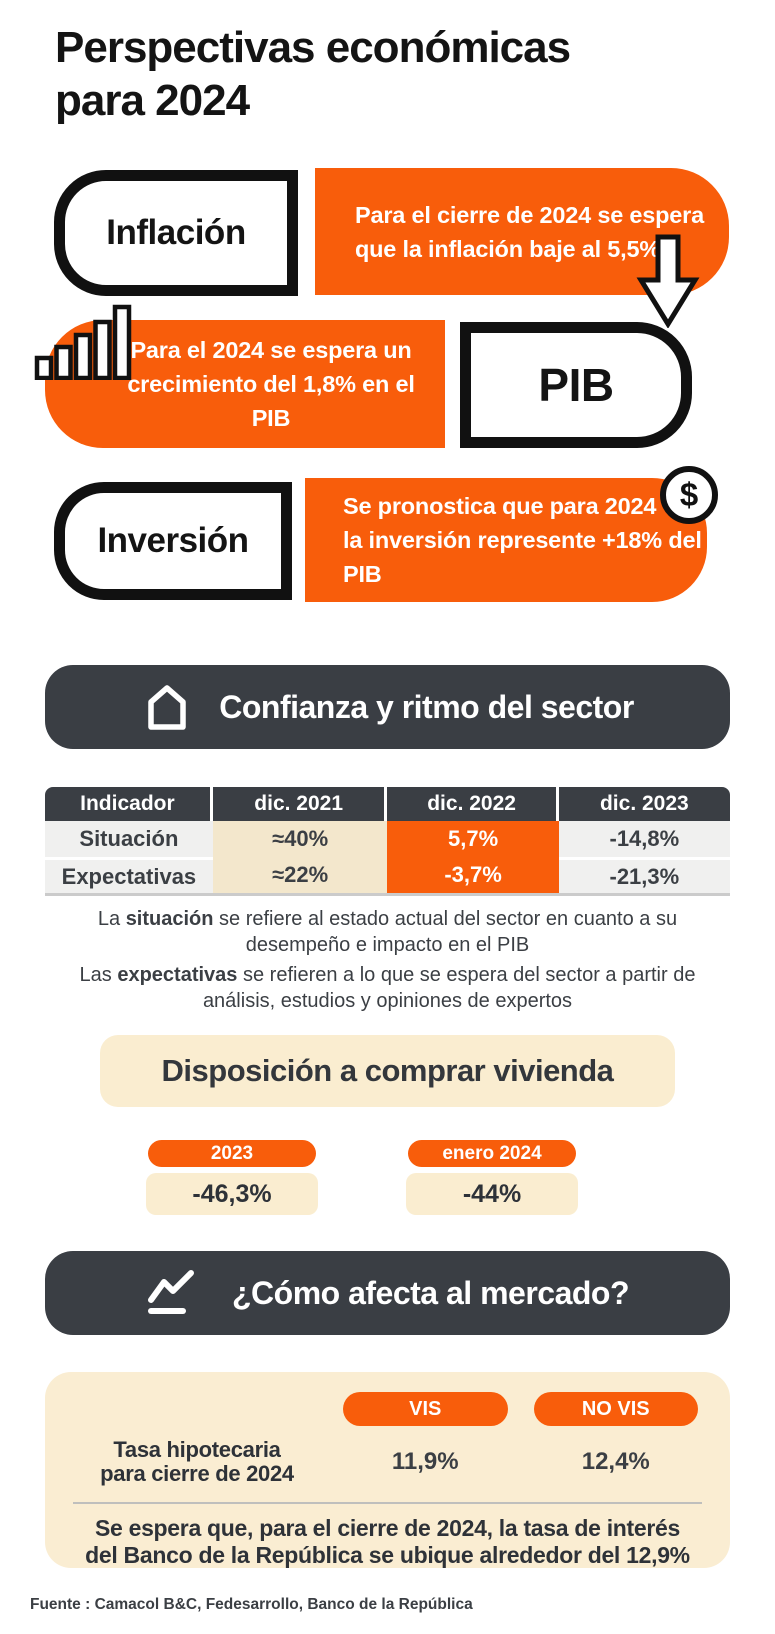 The height and width of the screenshot is (1634, 775). I want to click on pib-text-line2: crecimiento del 1,8% en el PIB, so click(271, 401).